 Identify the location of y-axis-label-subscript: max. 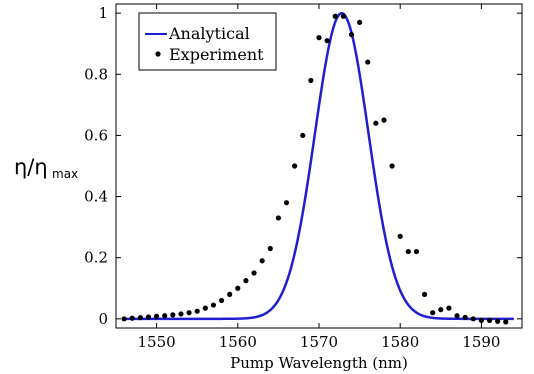
(65, 174).